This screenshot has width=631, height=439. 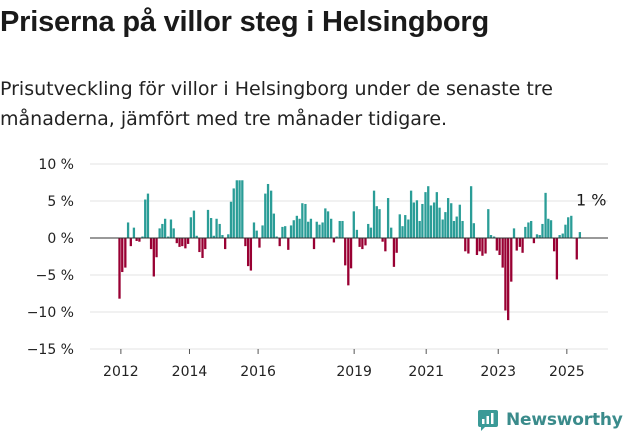 What do you see at coordinates (564, 420) in the screenshot?
I see `brand-name: Newsworthy` at bounding box center [564, 420].